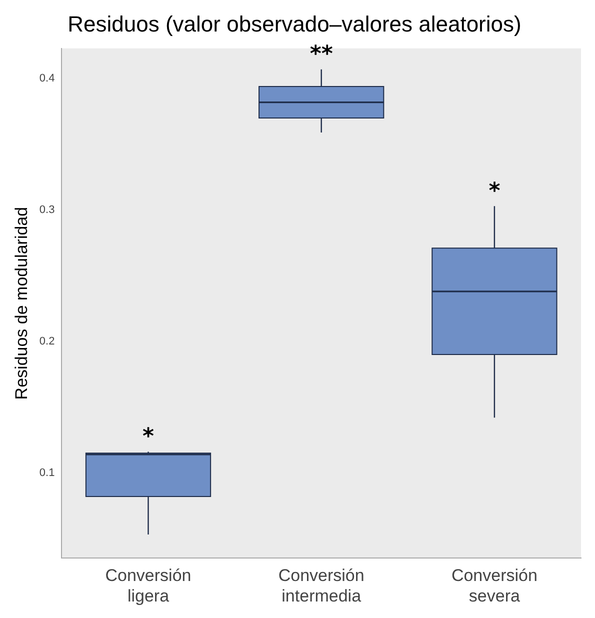 The width and height of the screenshot is (595, 618). I want to click on x-tick-label: Conversión ligera, so click(148, 586).